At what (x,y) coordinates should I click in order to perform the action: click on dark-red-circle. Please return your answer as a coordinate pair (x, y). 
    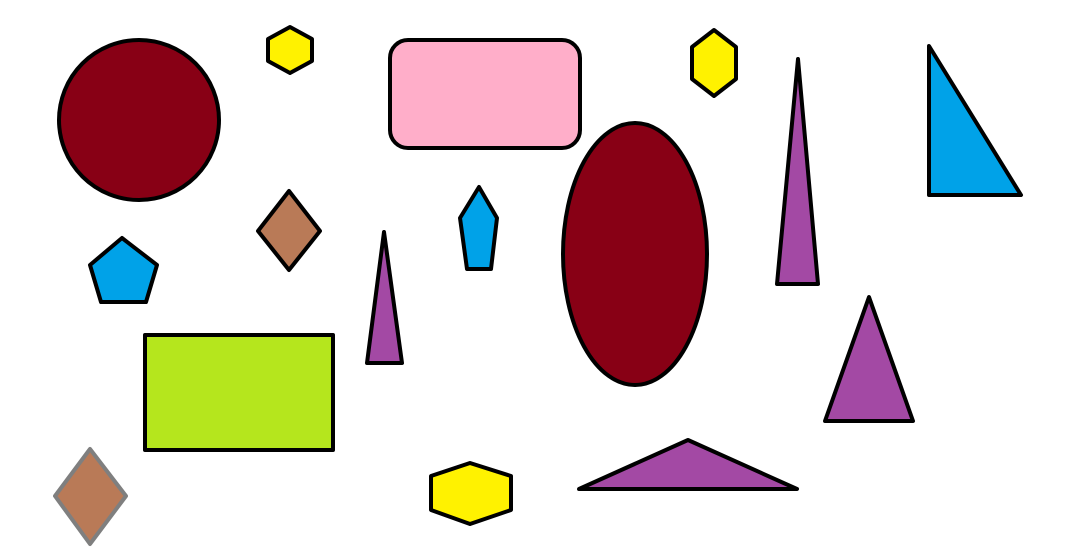
    Looking at the image, I should click on (139, 120).